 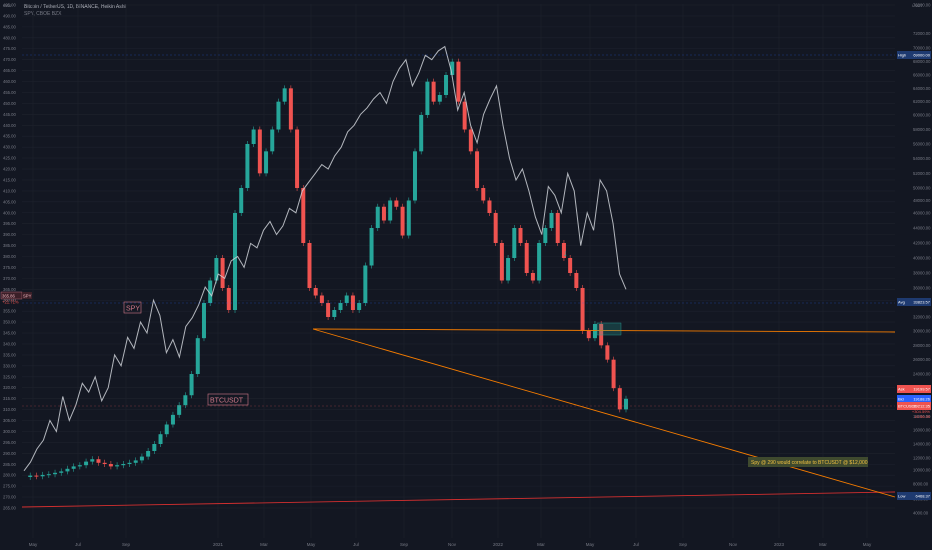 I want to click on right-tick-label: 76000.00, so click(x=922, y=5).